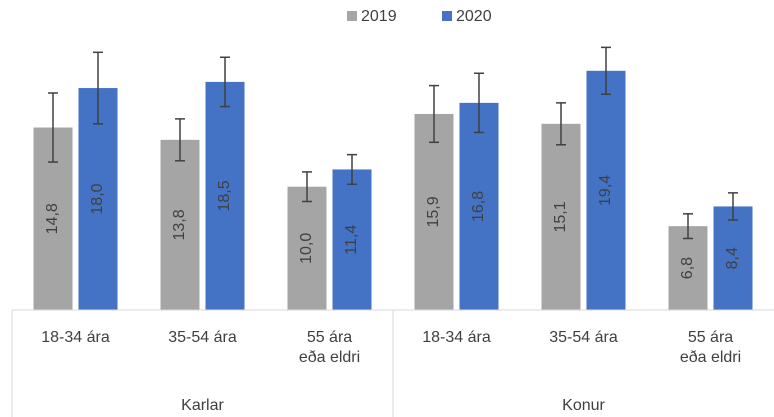  I want to click on data-label: 15,9, so click(433, 211).